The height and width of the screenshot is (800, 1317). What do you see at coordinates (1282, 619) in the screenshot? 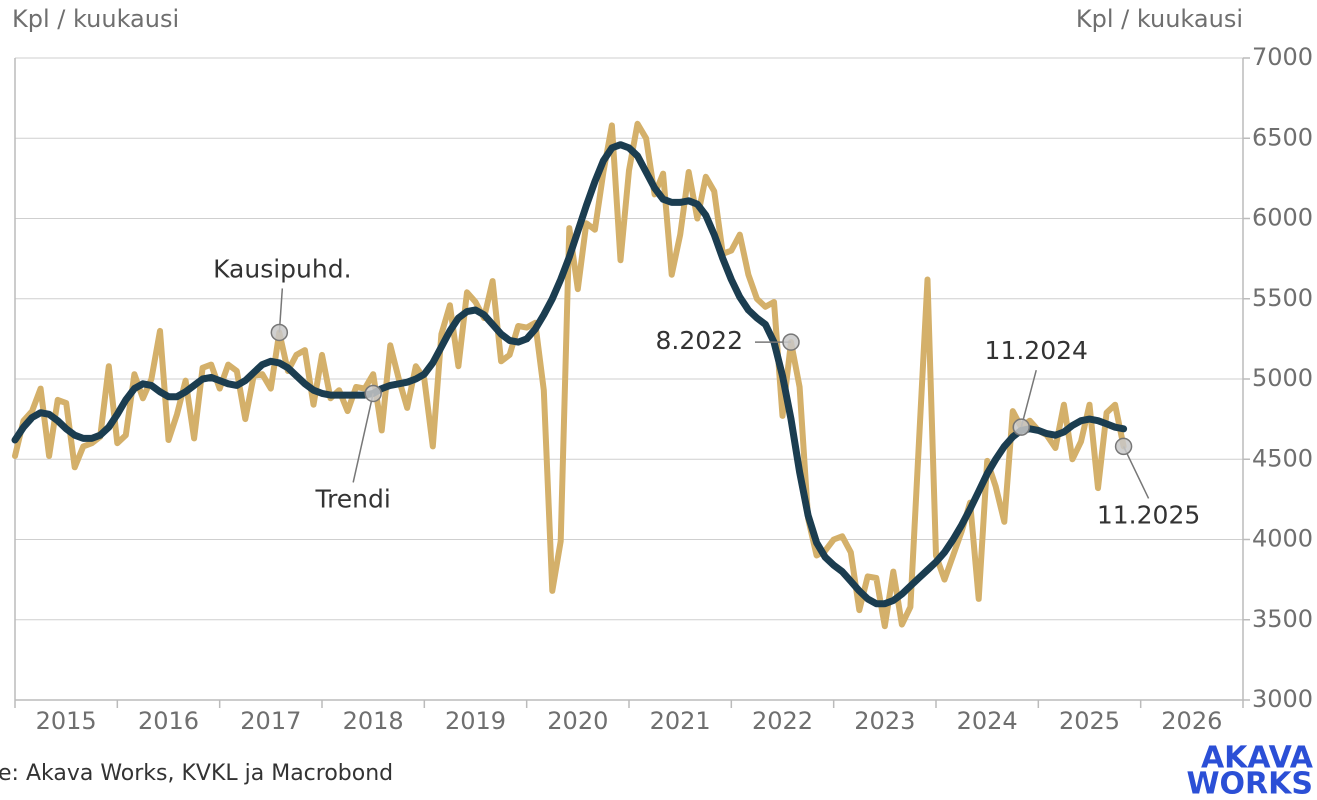
I see `y-tick-label: 3500` at bounding box center [1282, 619].